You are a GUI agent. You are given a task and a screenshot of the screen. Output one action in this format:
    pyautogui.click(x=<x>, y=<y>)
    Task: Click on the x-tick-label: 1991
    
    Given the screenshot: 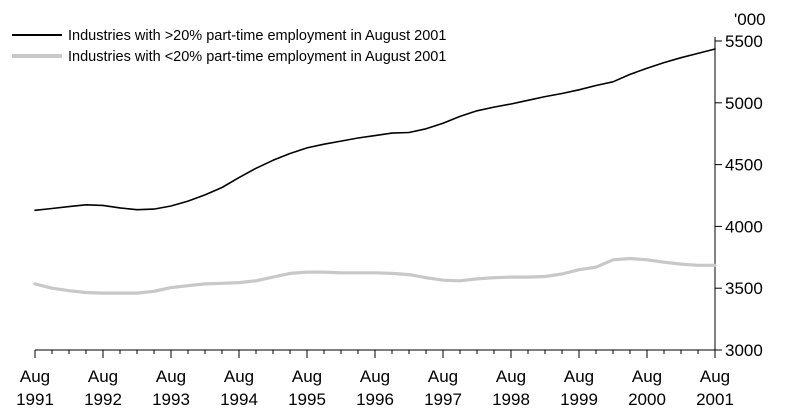 What is the action you would take?
    pyautogui.click(x=35, y=399)
    